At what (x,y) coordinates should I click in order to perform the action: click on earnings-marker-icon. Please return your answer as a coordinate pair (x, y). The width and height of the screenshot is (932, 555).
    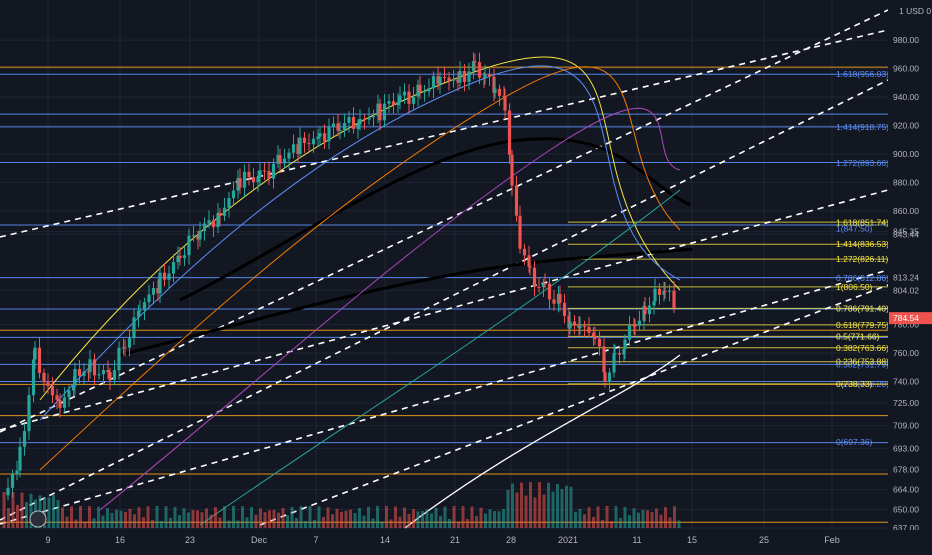
    Looking at the image, I should click on (38, 519).